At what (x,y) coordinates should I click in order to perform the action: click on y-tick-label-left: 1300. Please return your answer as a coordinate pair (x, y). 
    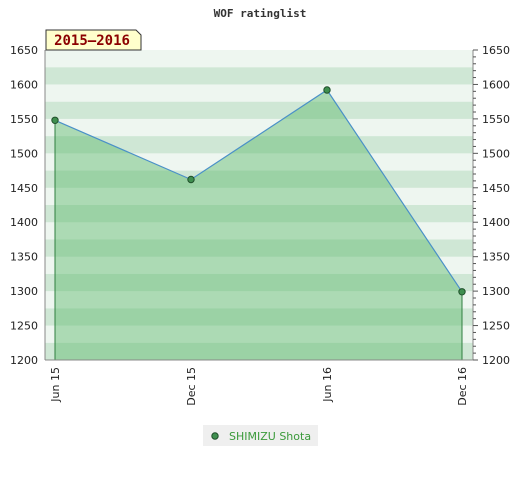
    Looking at the image, I should click on (24, 291).